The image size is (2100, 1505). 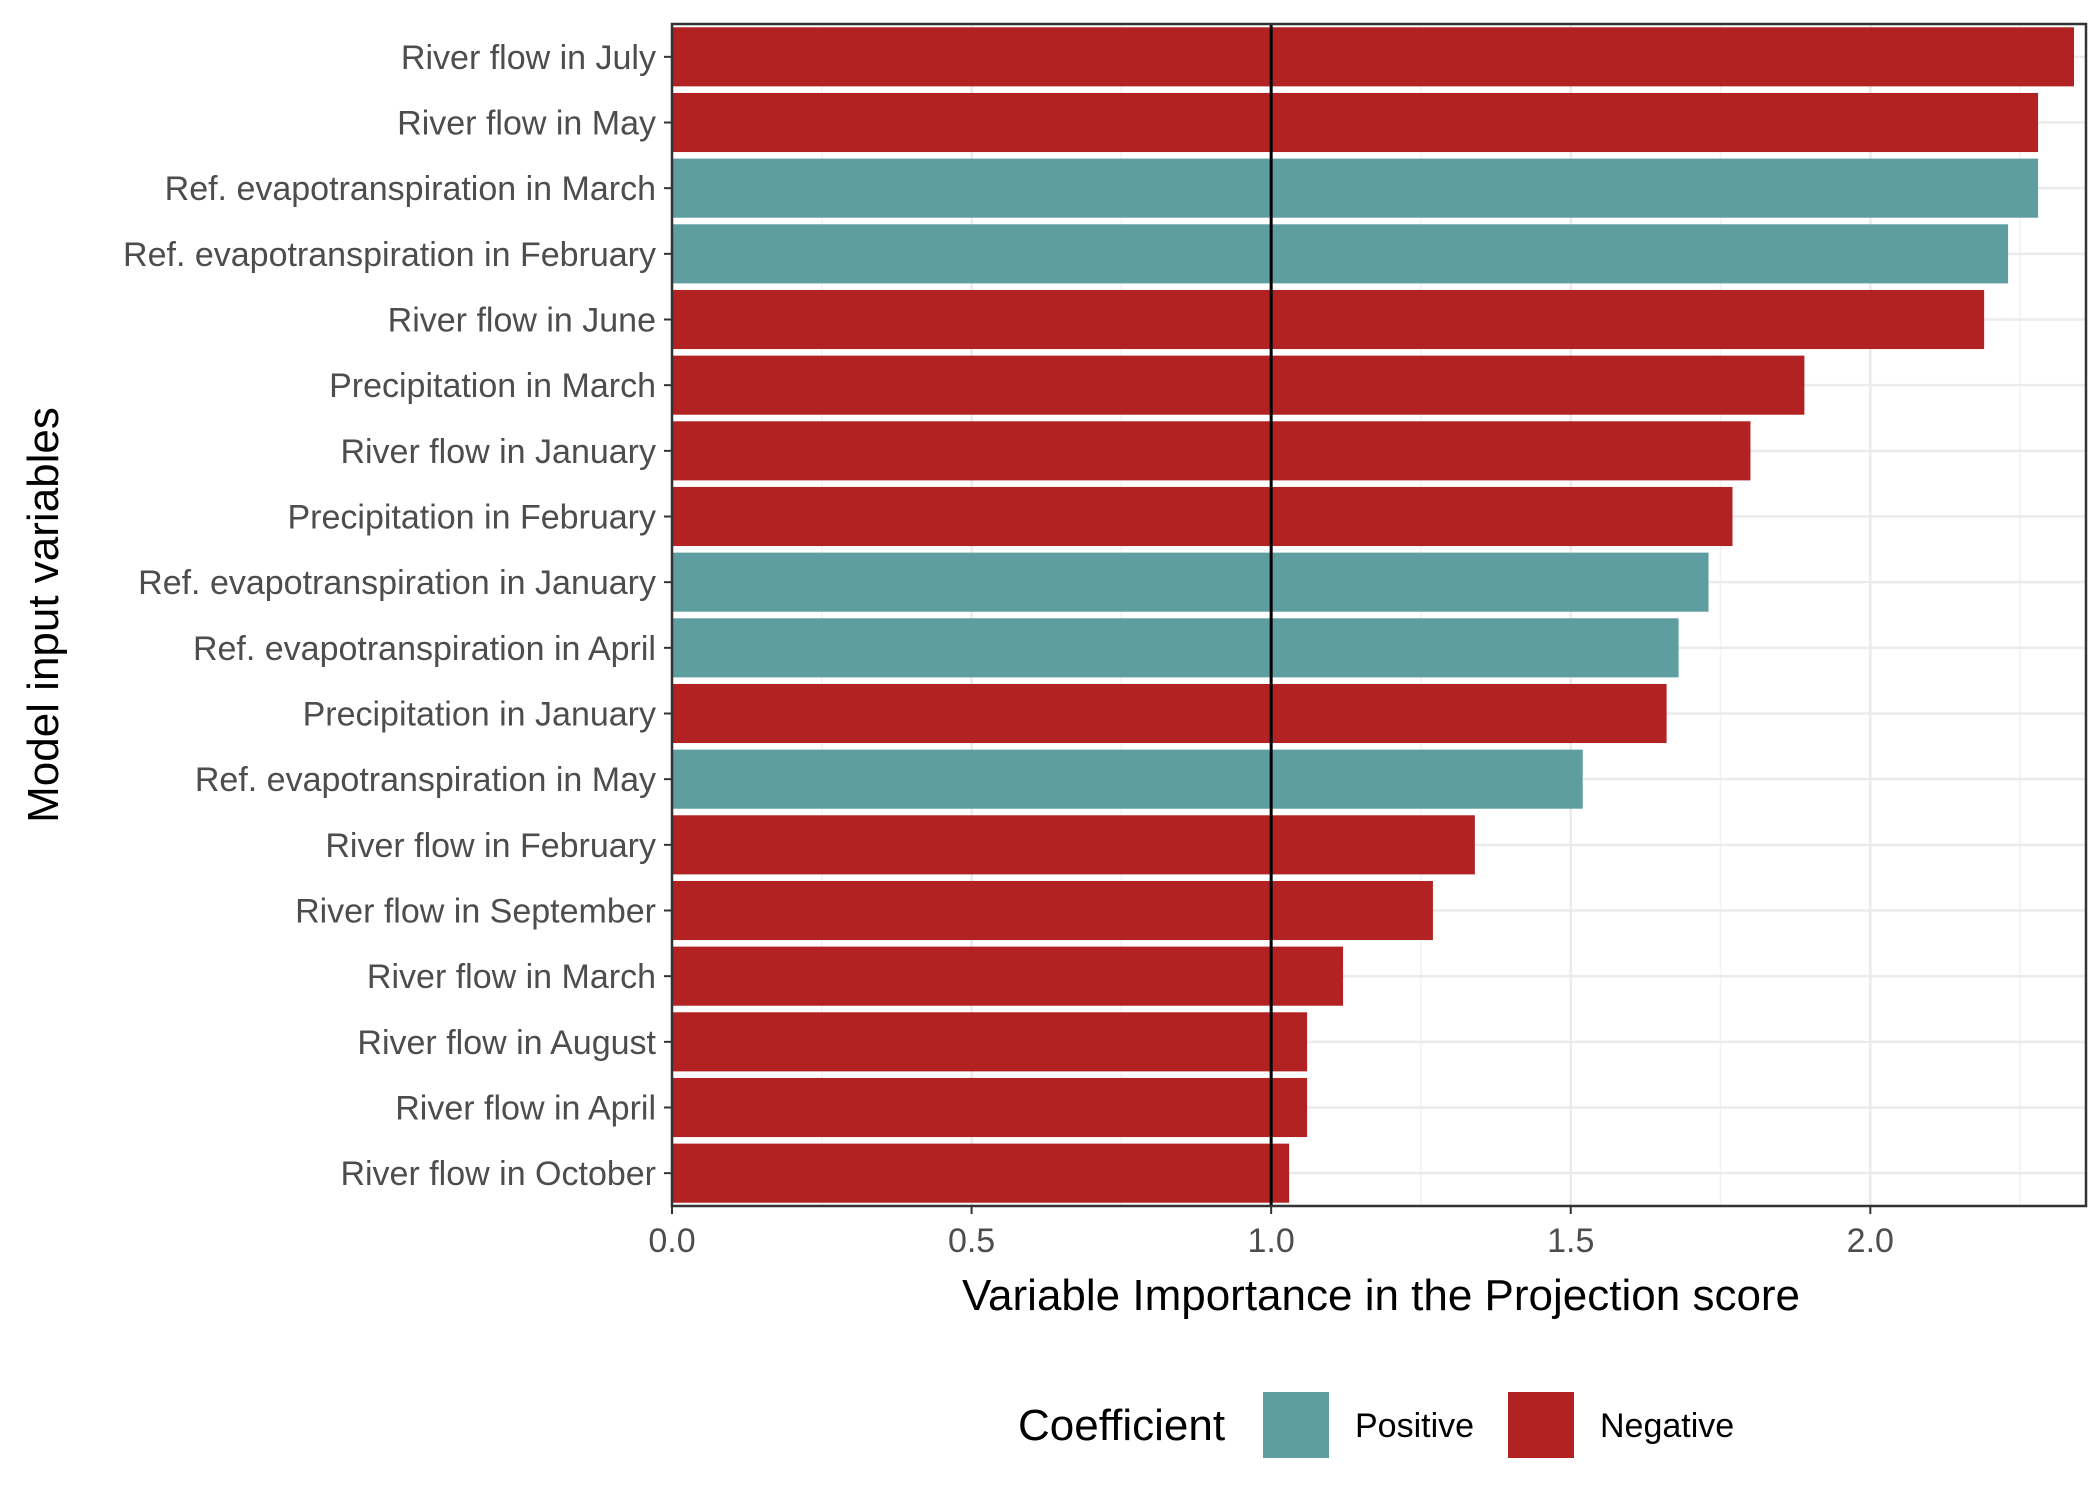 What do you see at coordinates (1667, 1426) in the screenshot?
I see `legend-label-negative: Negative` at bounding box center [1667, 1426].